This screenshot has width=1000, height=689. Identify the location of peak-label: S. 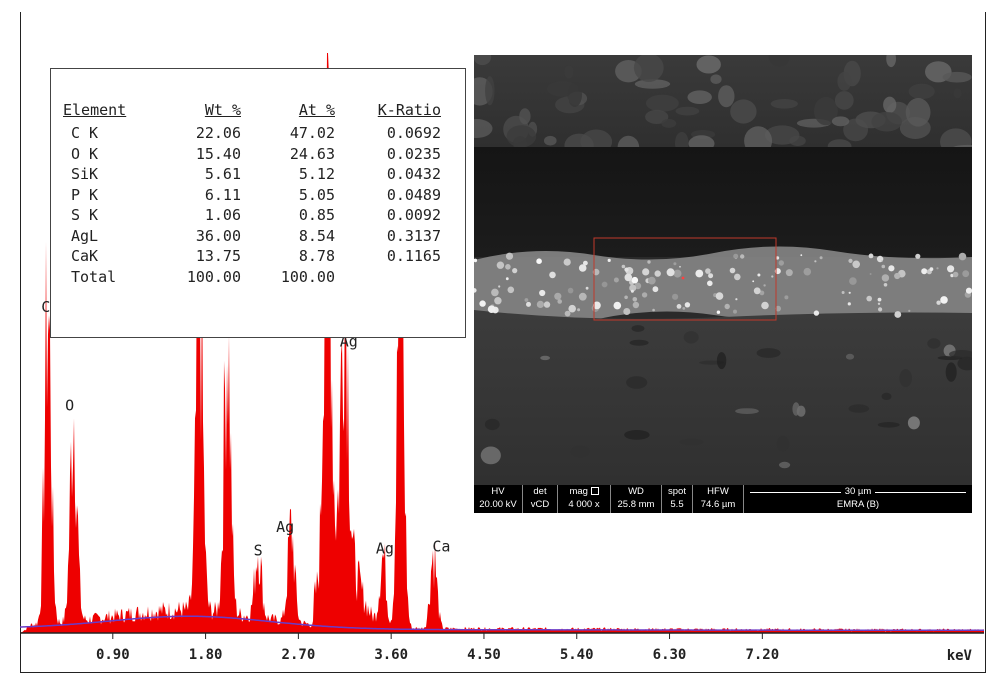
(258, 550).